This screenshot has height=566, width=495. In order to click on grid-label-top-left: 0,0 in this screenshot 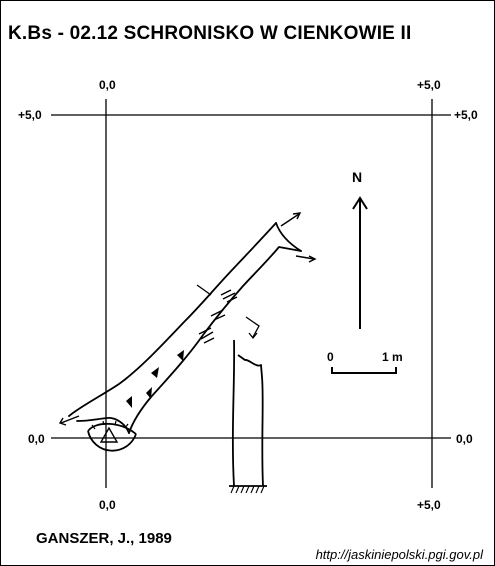, I will do `click(107, 85)`.